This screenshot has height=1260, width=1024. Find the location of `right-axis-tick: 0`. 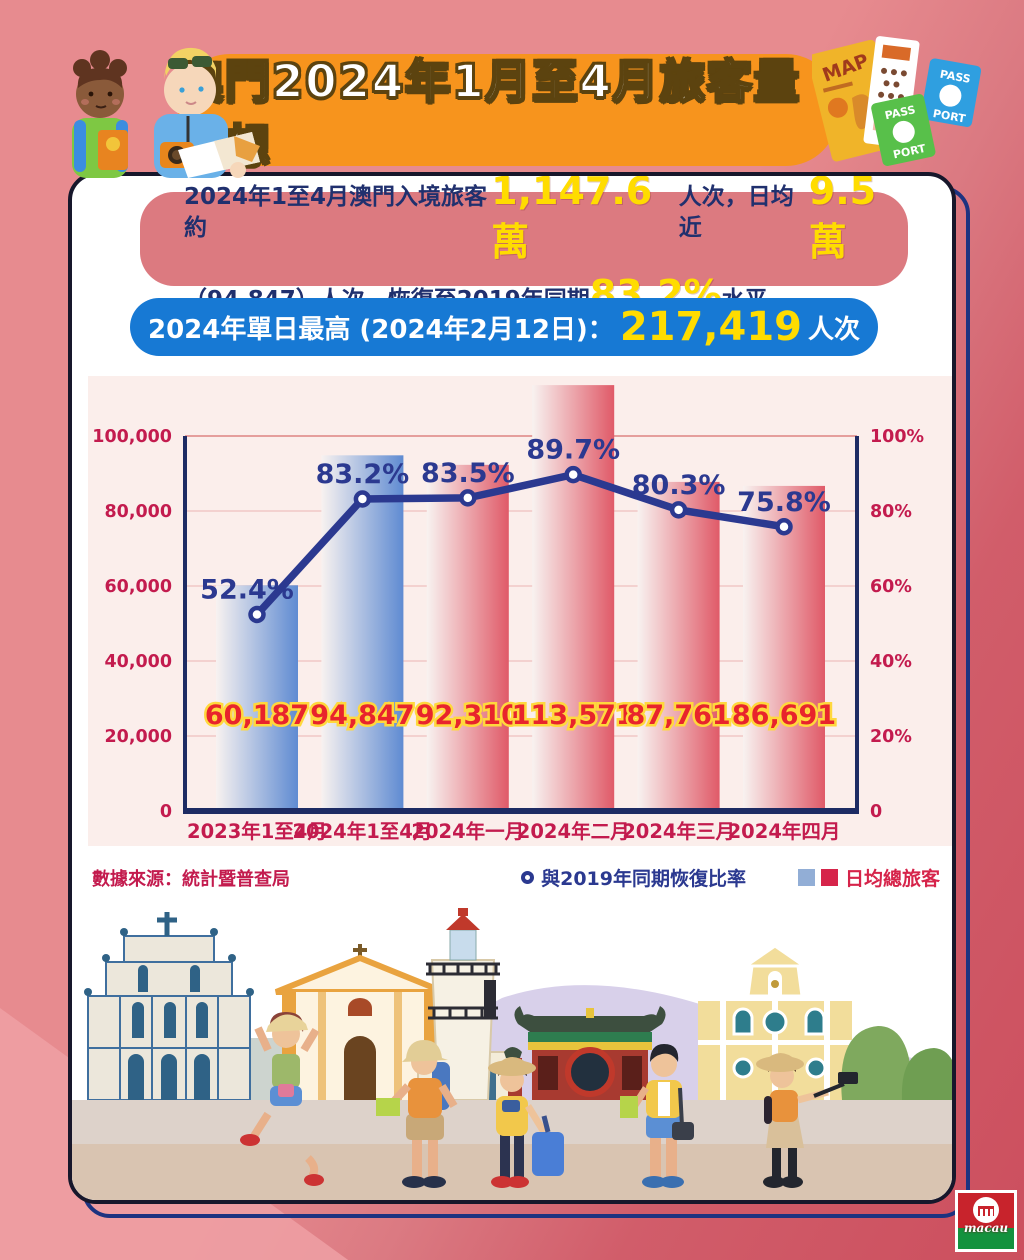

right-axis-tick: 0 is located at coordinates (876, 812).